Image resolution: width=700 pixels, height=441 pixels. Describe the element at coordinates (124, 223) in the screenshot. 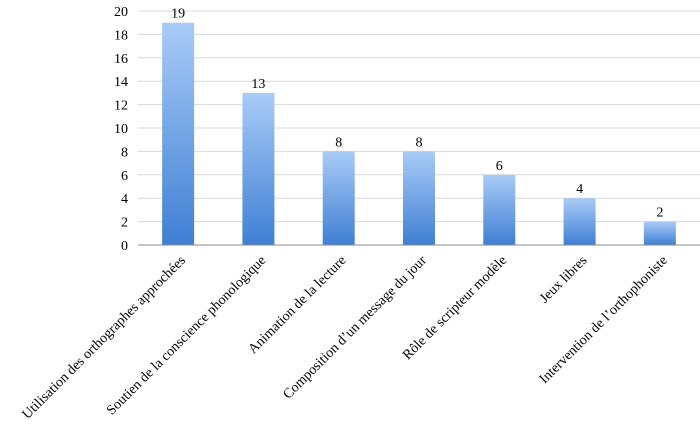

I see `y-tick-label: 2` at that location.